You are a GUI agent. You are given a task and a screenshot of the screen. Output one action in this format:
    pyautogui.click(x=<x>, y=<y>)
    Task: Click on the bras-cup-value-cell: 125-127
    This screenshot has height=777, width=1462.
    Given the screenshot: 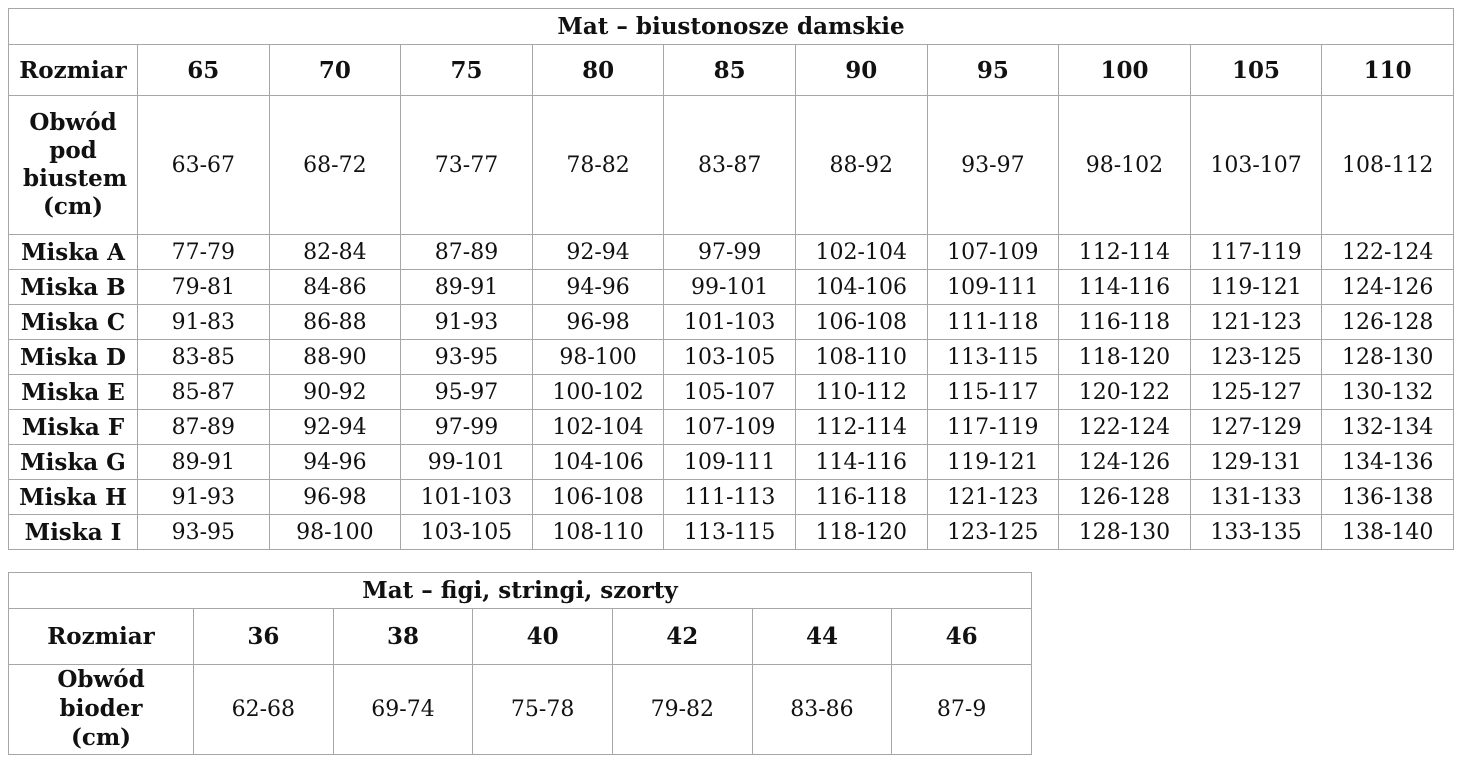 What is the action you would take?
    pyautogui.click(x=1256, y=392)
    